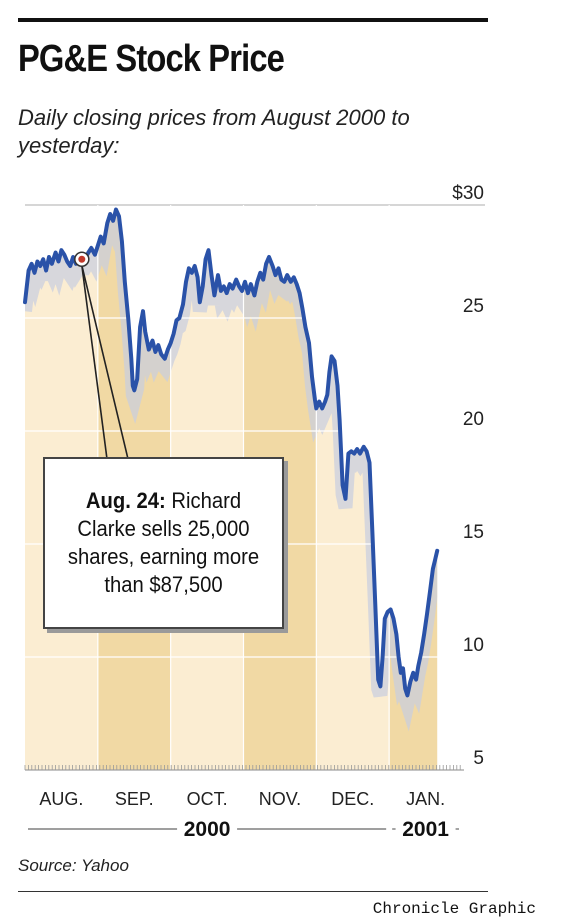 The width and height of the screenshot is (564, 920). What do you see at coordinates (280, 799) in the screenshot?
I see `x-month-label: NOV.` at bounding box center [280, 799].